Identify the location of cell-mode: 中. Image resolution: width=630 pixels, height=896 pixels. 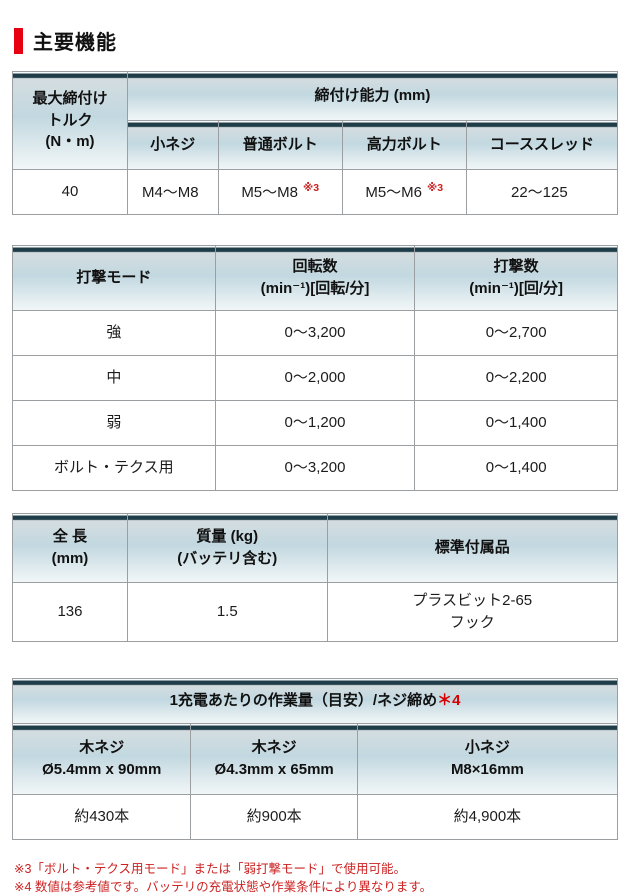
(114, 378).